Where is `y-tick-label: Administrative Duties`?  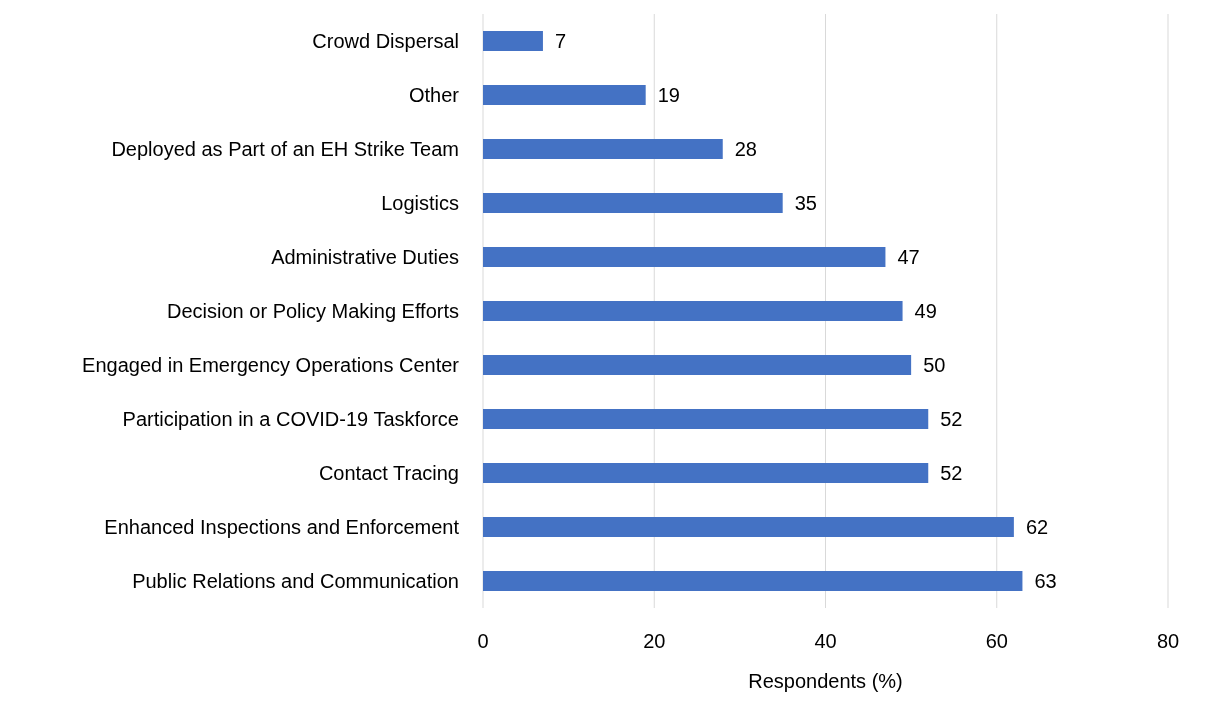
y-tick-label: Administrative Duties is located at coordinates (365, 257).